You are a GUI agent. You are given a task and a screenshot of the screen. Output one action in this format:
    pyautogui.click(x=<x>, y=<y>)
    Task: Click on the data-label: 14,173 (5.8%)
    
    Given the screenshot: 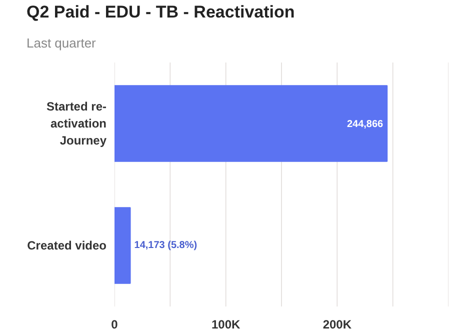 What is the action you would take?
    pyautogui.click(x=166, y=245)
    